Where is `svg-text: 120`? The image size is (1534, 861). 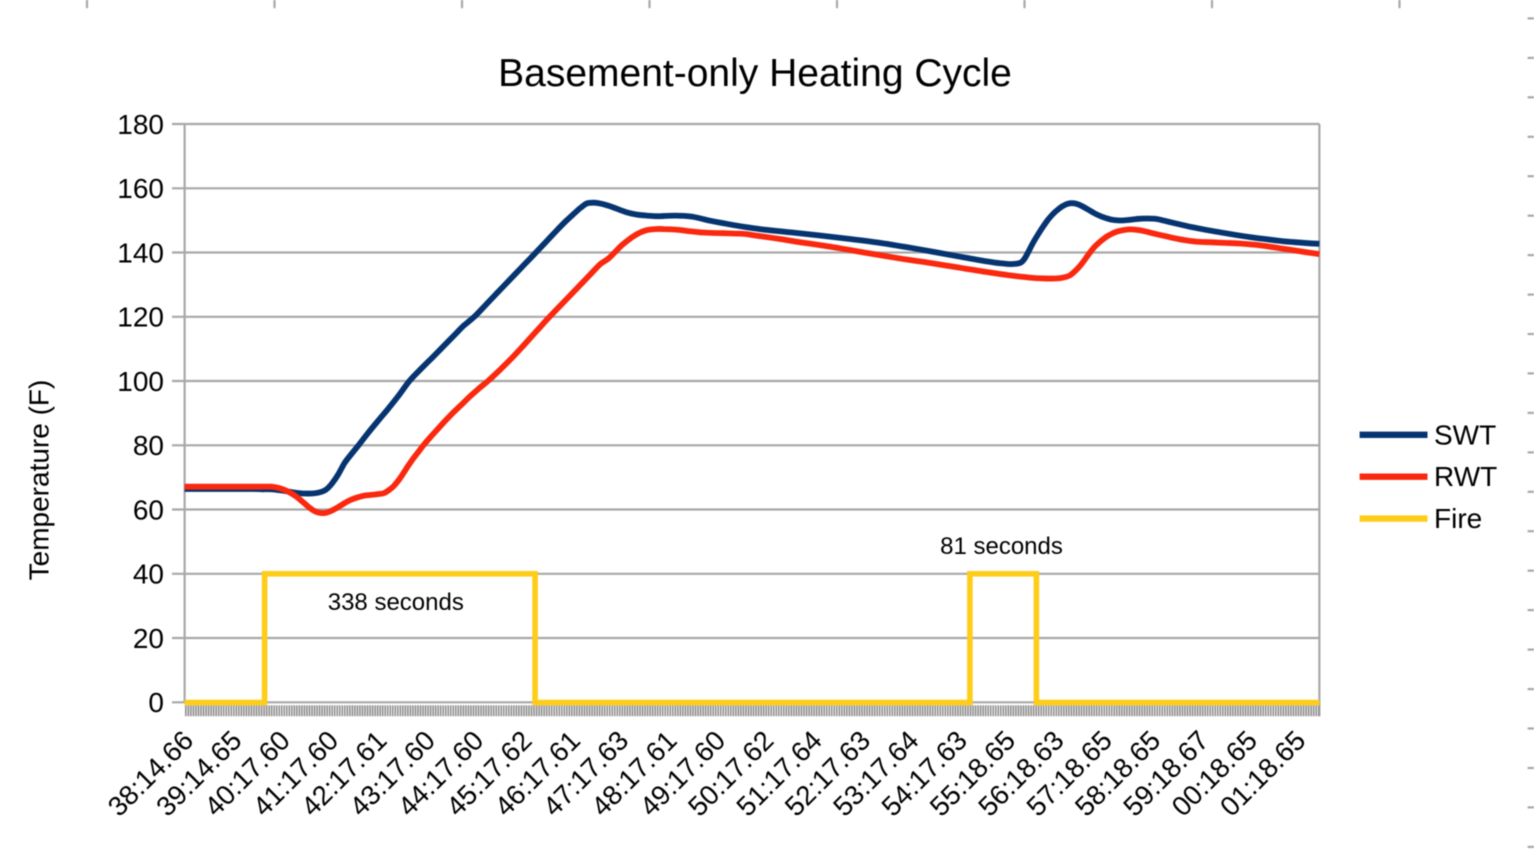
svg-text: 120 is located at coordinates (140, 317).